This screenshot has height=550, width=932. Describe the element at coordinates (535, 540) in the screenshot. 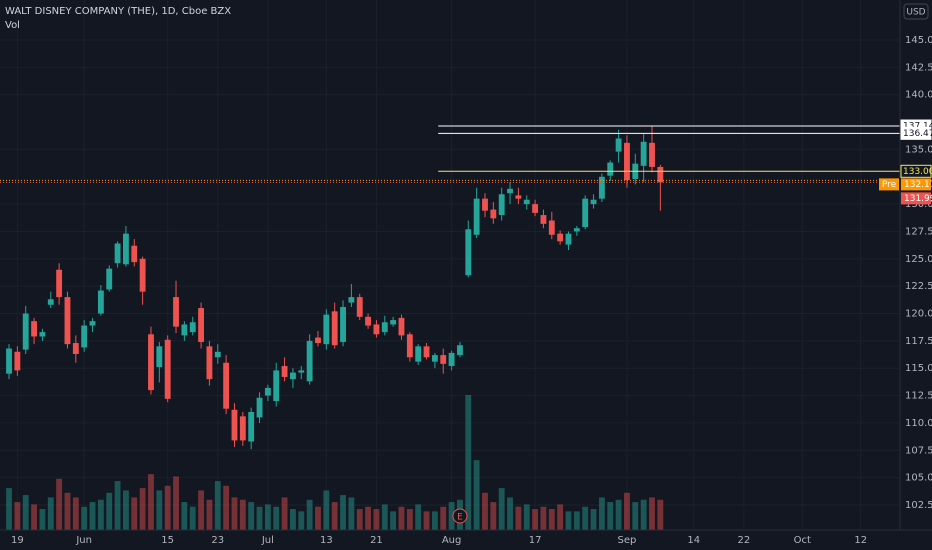

I see `x-tick-label: 17` at that location.